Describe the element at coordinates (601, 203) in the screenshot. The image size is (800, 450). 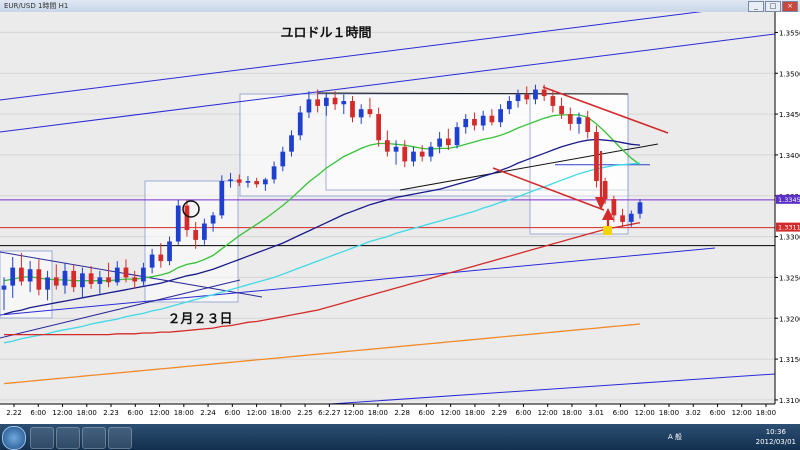
I see `red-arrow-head` at that location.